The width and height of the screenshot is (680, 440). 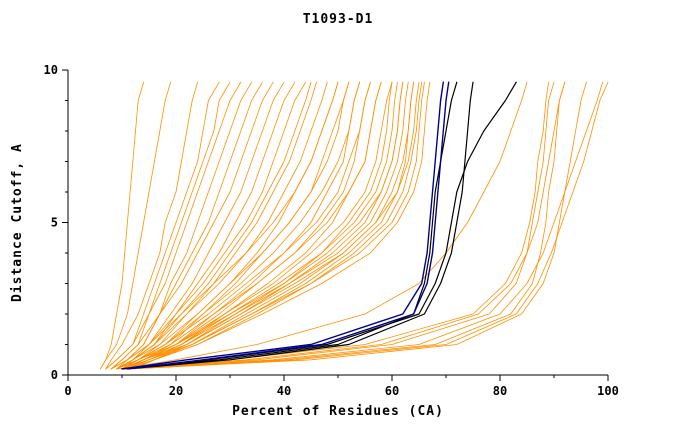 I want to click on y-tick-label: 10, so click(x=51, y=70).